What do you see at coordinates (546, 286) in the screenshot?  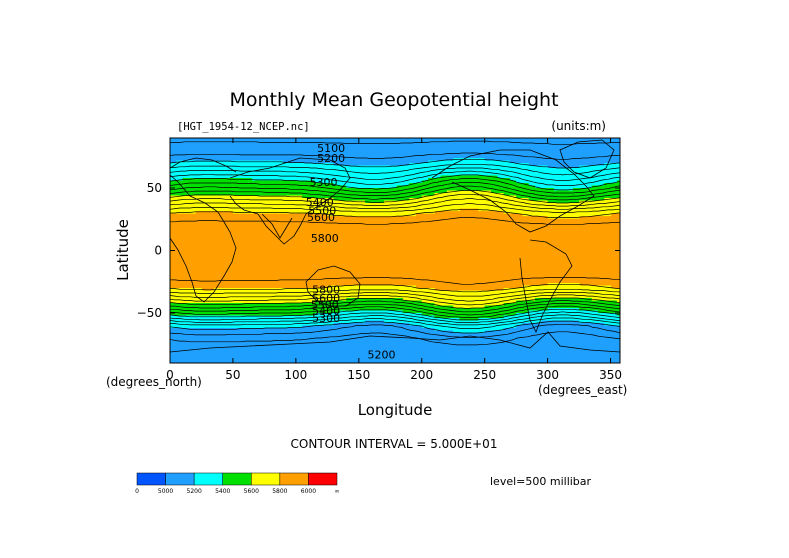 I see `coastline-south-america` at bounding box center [546, 286].